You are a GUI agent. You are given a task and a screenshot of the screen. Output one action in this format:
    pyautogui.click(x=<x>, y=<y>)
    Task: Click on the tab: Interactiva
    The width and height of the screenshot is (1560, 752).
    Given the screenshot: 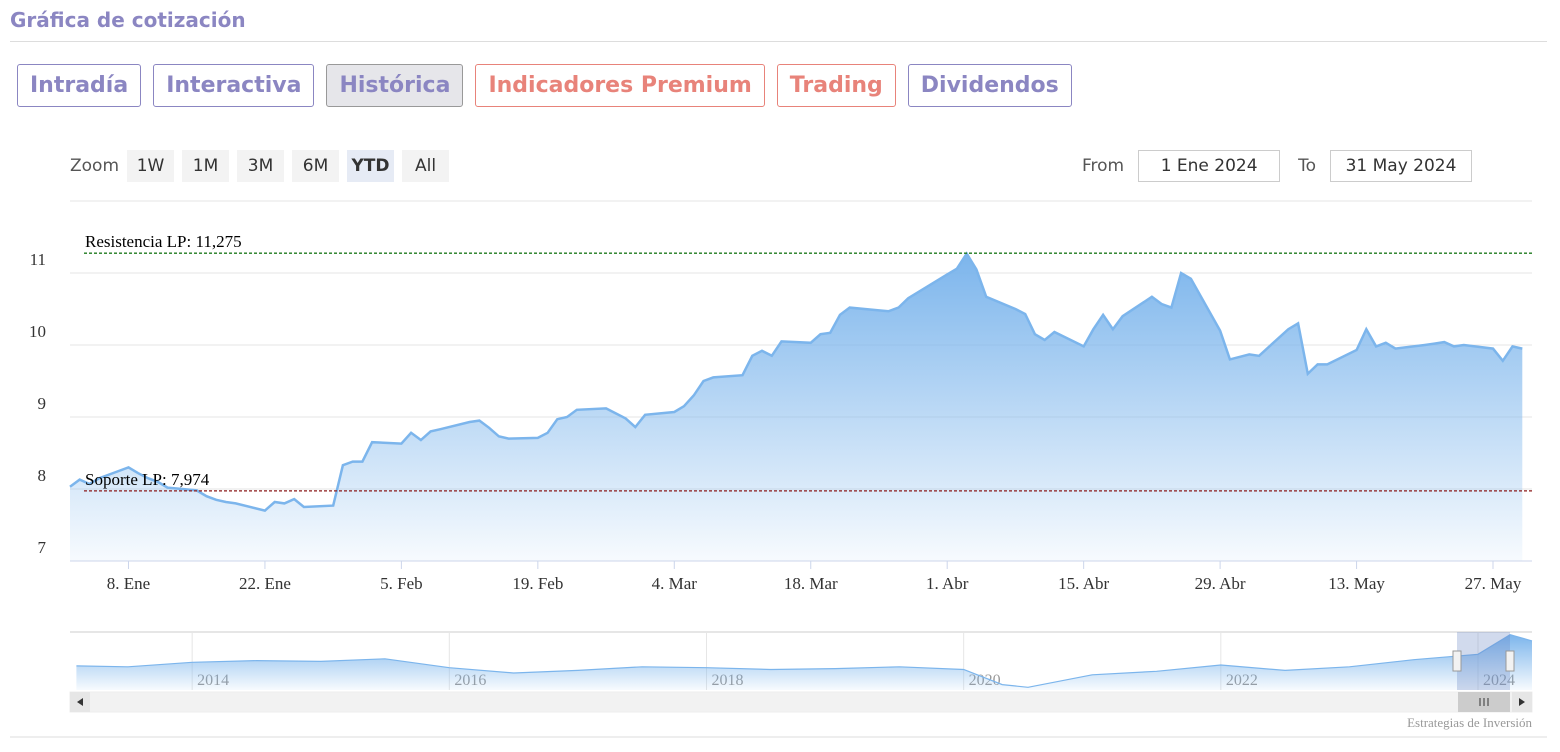 What is the action you would take?
    pyautogui.click(x=234, y=85)
    